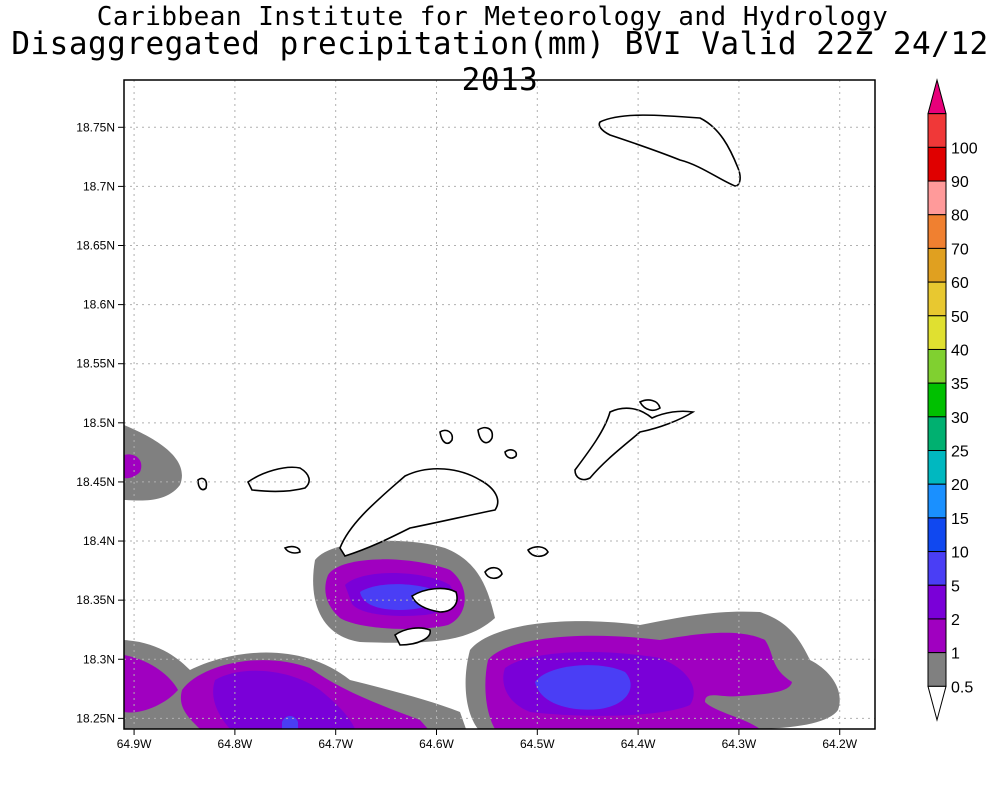  Describe the element at coordinates (960, 519) in the screenshot. I see `colorbar-label: 15` at that location.